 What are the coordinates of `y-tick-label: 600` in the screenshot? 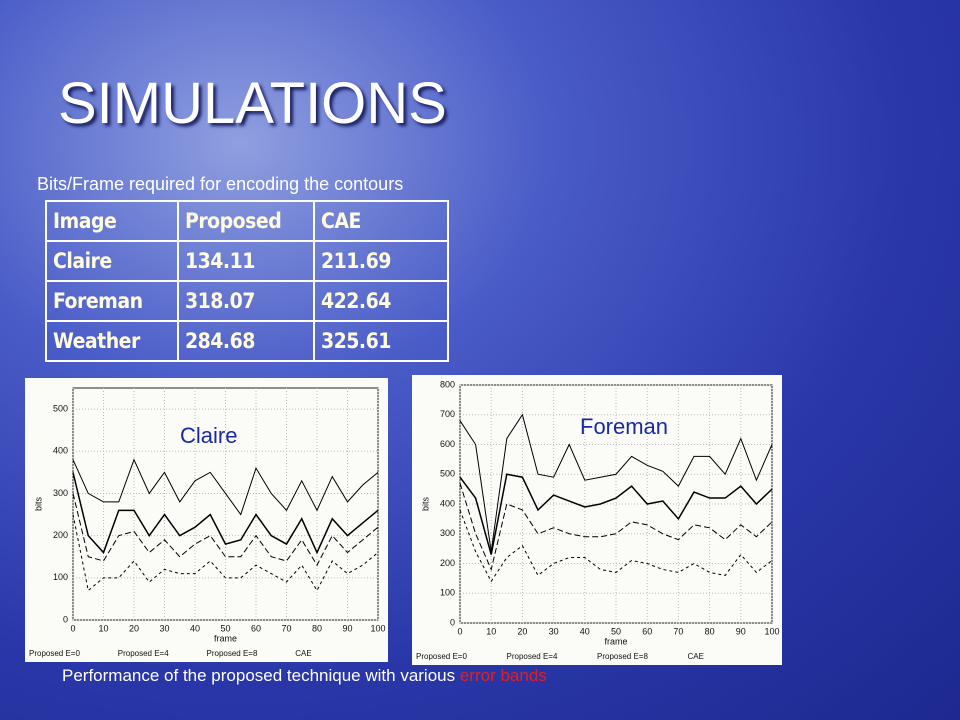 It's located at (447, 444).